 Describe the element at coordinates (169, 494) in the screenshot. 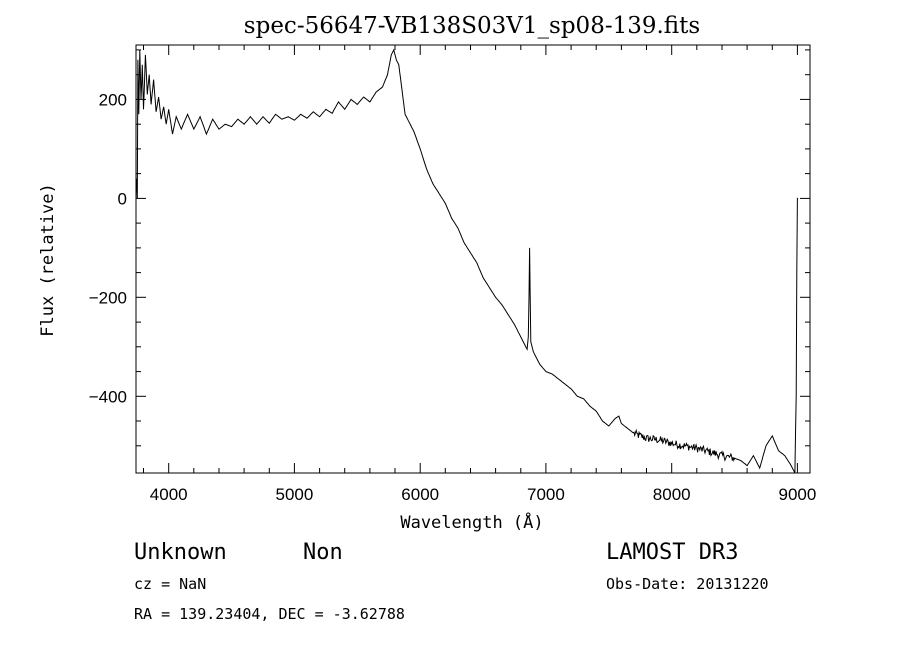

I see `x-tick-label: 4000` at that location.